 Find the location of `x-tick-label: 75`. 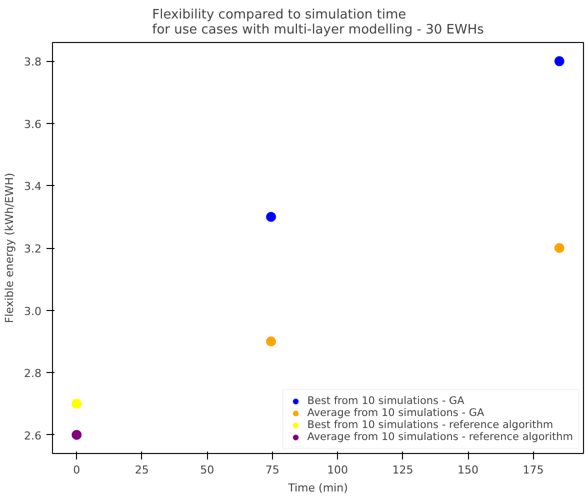

x-tick-label: 75 is located at coordinates (272, 470).